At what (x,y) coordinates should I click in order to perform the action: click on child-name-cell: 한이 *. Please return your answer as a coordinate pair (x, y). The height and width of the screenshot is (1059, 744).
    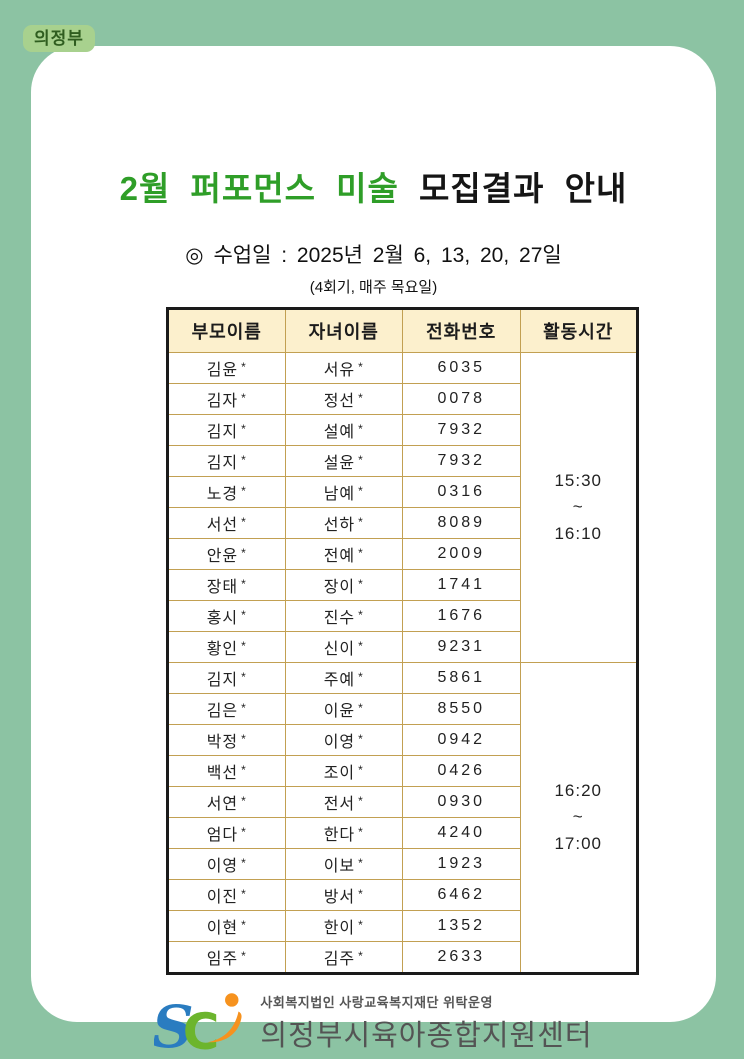
    Looking at the image, I should click on (343, 926).